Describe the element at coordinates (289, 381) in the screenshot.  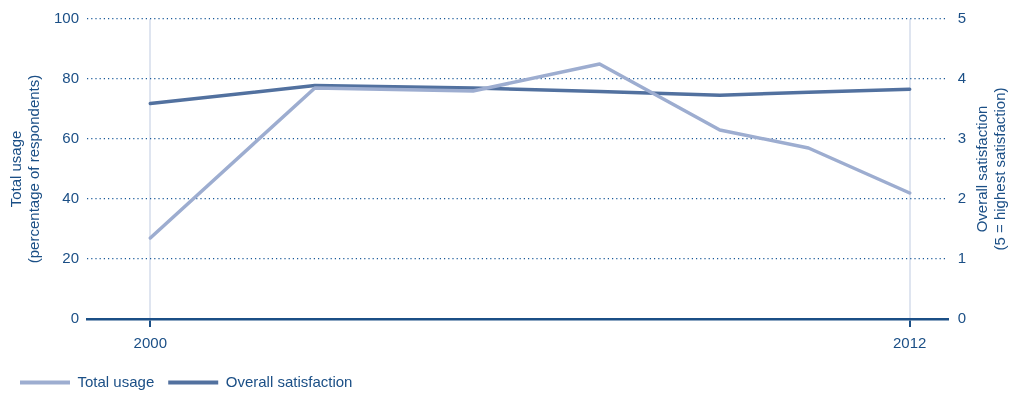
I see `legend-label: Overall satisfaction` at that location.